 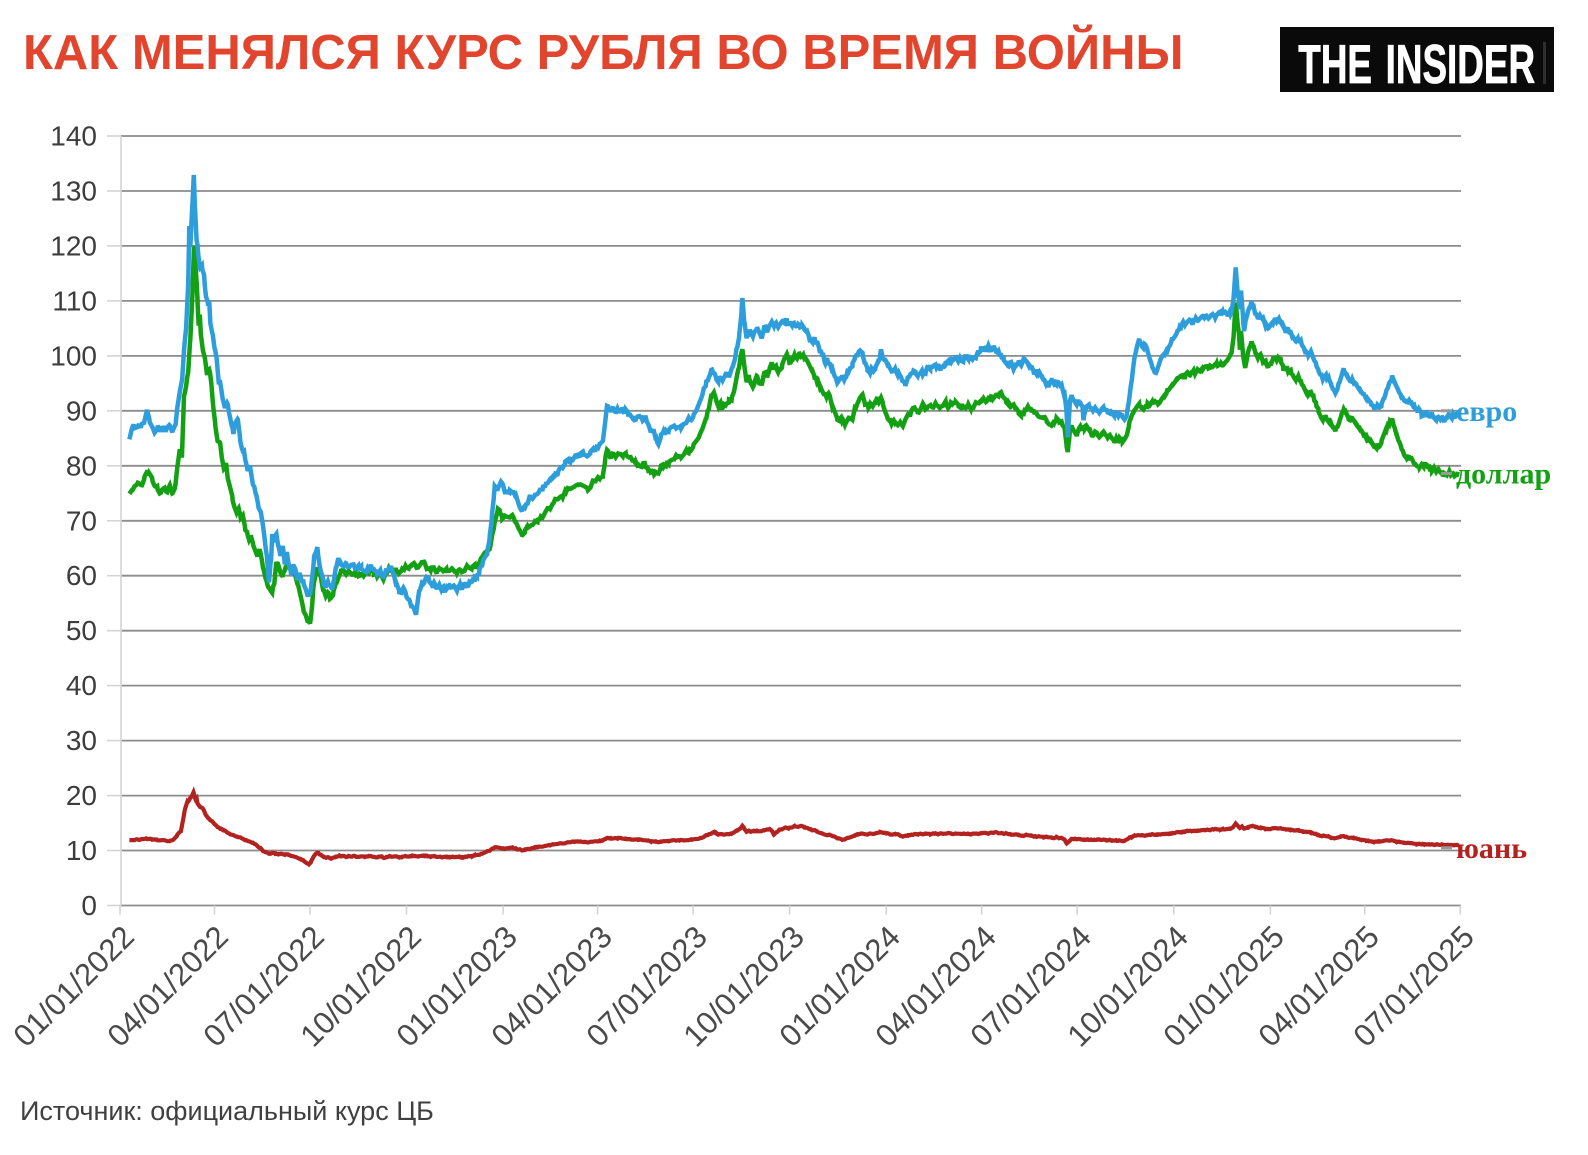 I want to click on svg-text: 80, so click(x=81, y=465).